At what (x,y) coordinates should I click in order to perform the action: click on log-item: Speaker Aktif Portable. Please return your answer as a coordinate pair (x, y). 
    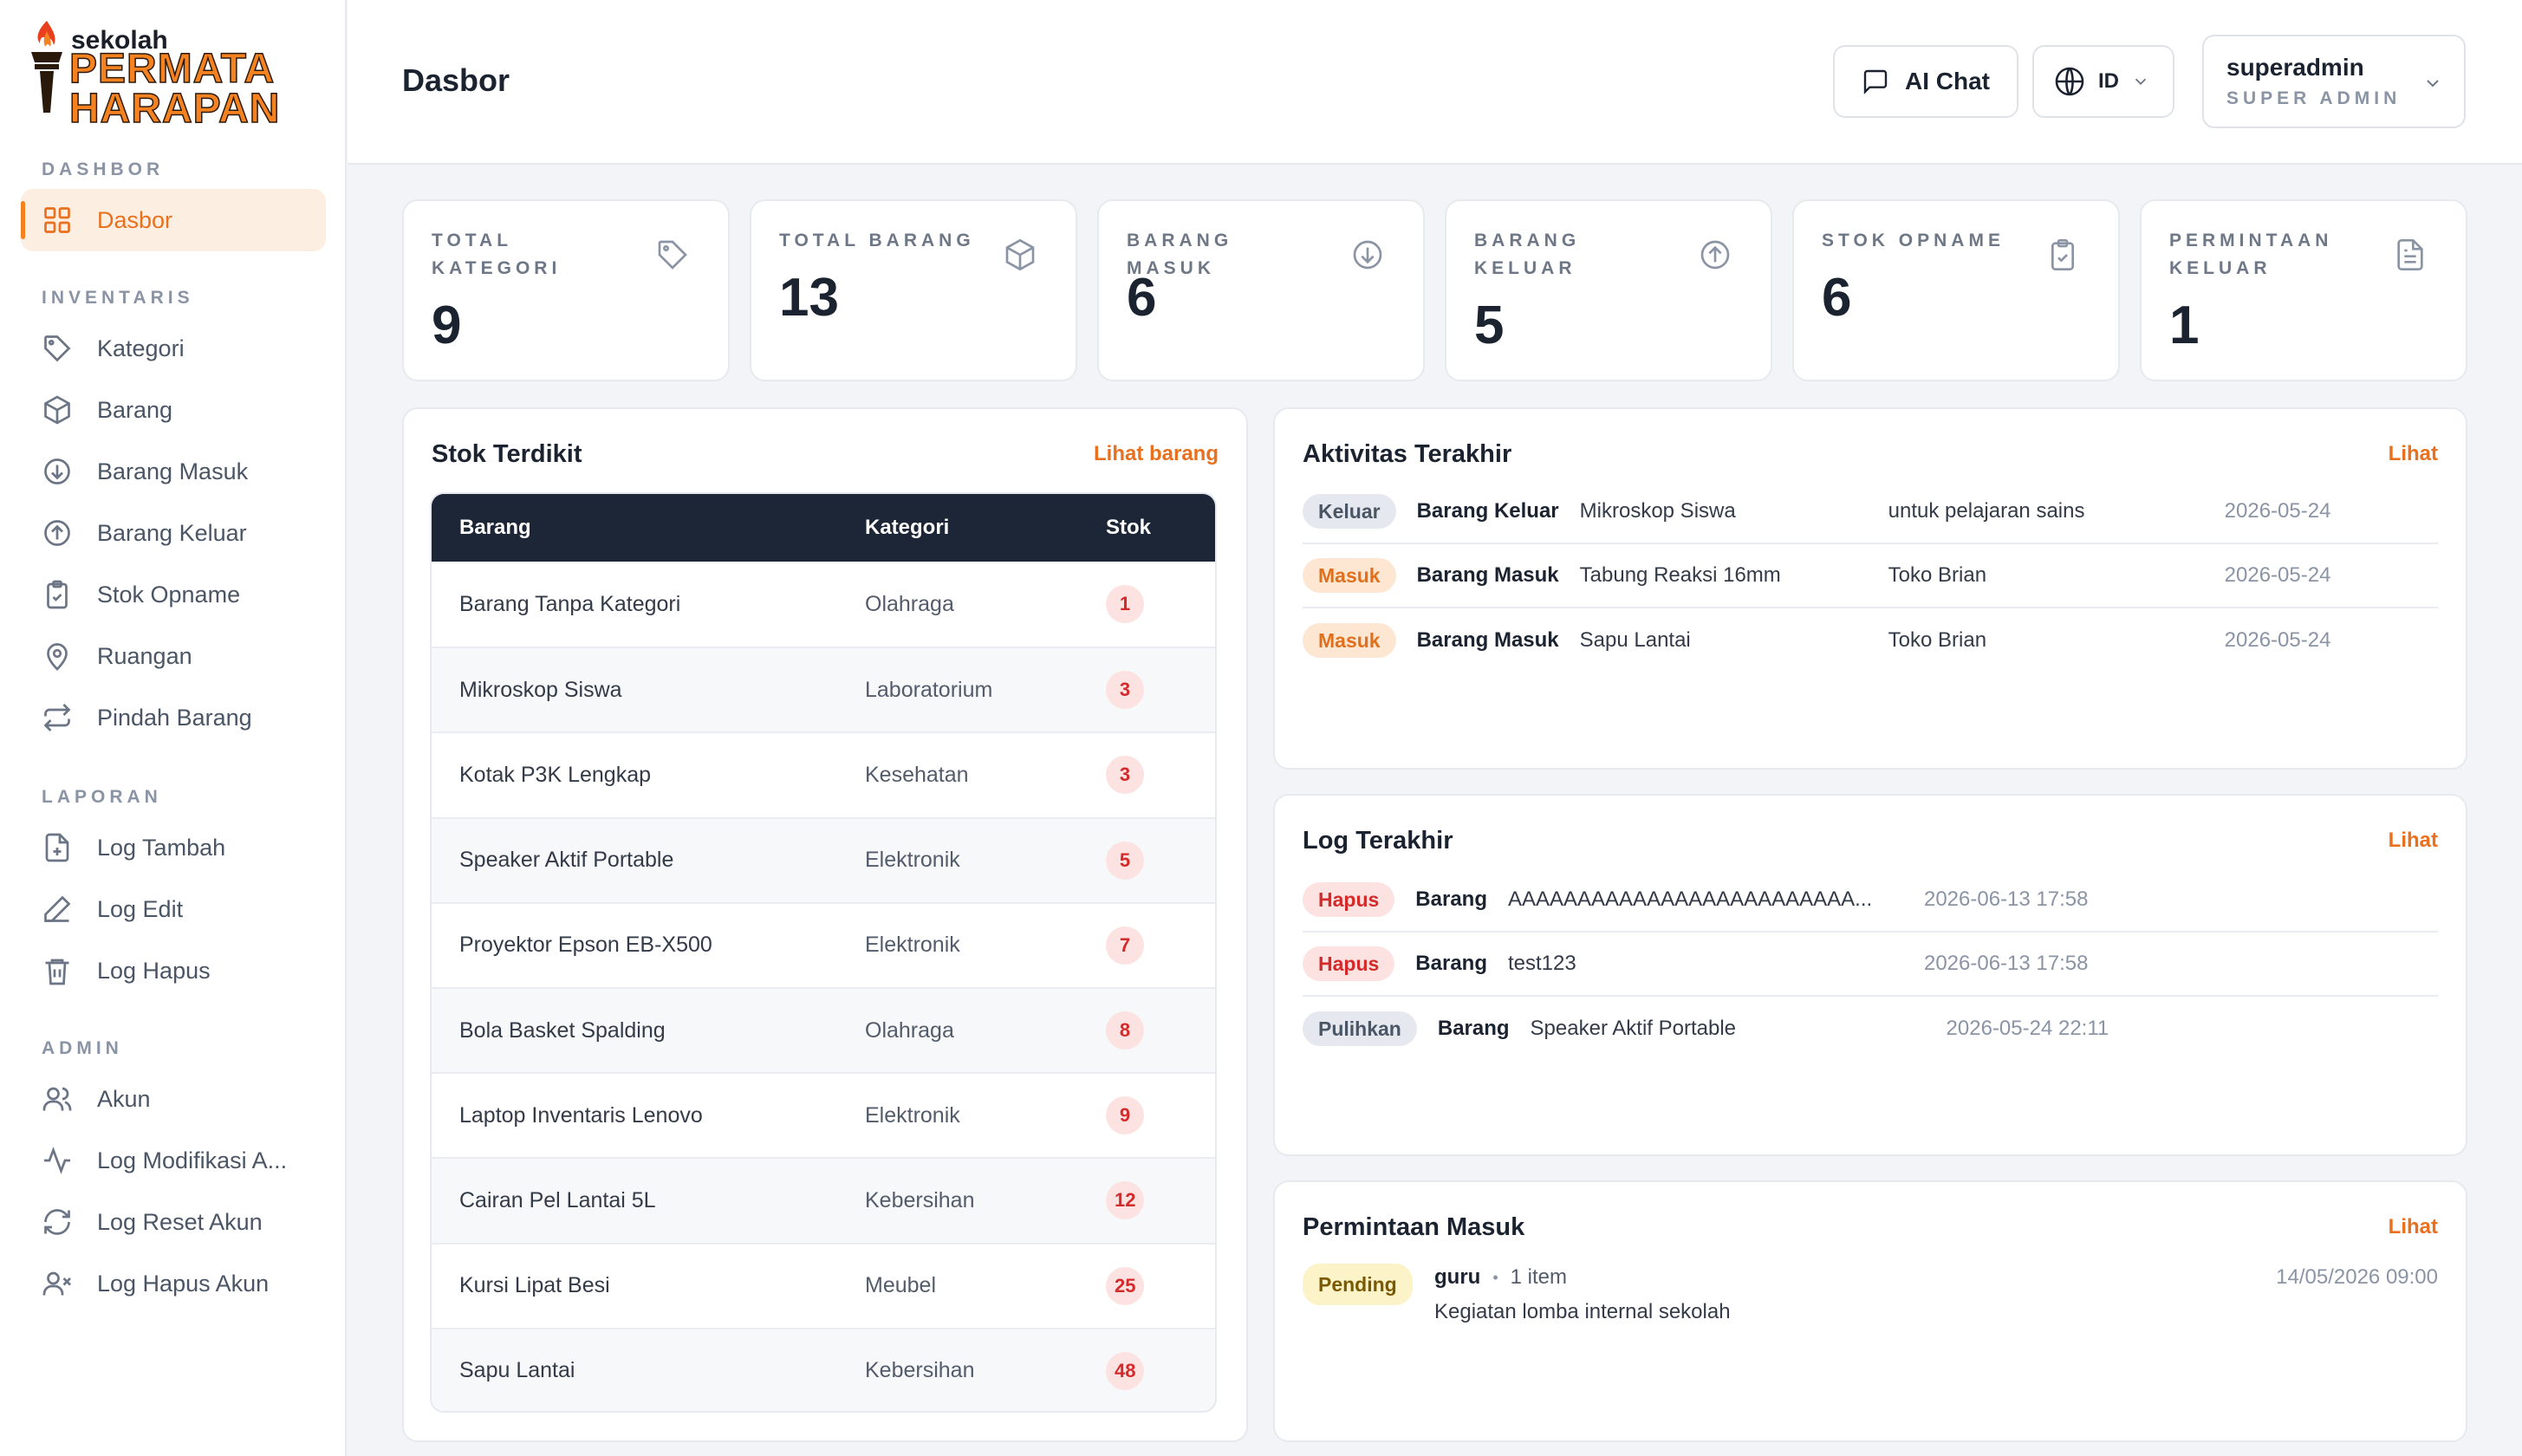
    Looking at the image, I should click on (1633, 1028).